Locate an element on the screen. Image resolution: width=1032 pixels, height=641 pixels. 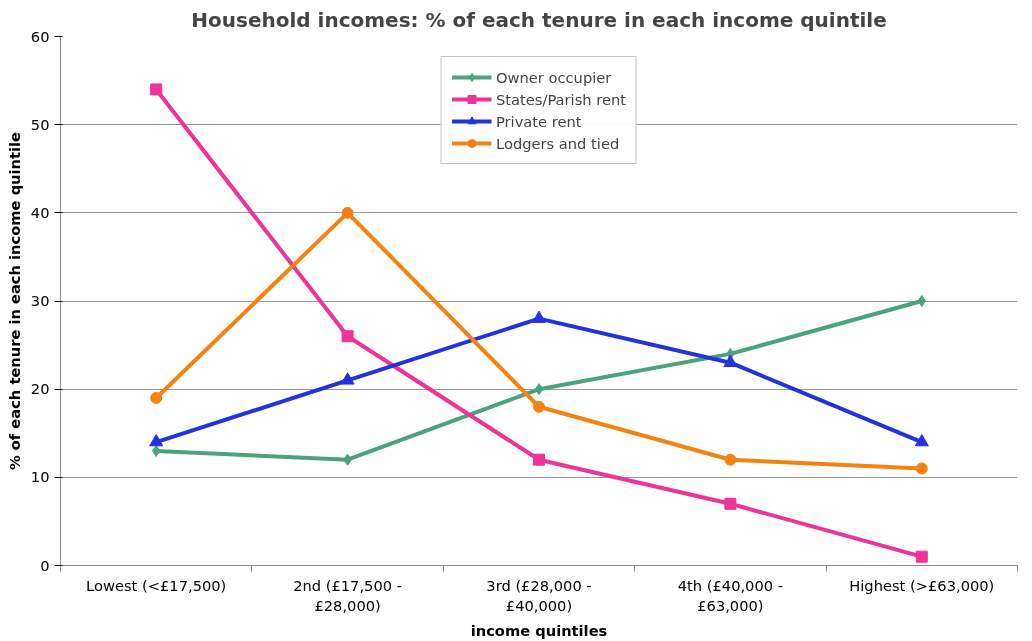
y-tick-label: 10 is located at coordinates (40, 477).